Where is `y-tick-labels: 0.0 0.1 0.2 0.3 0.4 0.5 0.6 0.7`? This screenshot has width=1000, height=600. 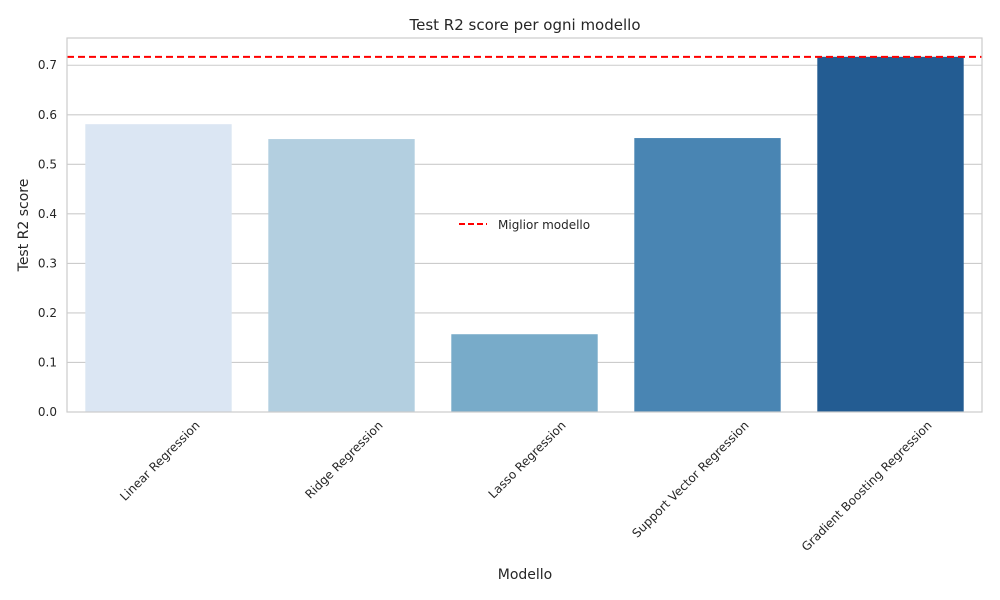 y-tick-labels: 0.0 0.1 0.2 0.3 0.4 0.5 0.6 0.7 is located at coordinates (47, 238).